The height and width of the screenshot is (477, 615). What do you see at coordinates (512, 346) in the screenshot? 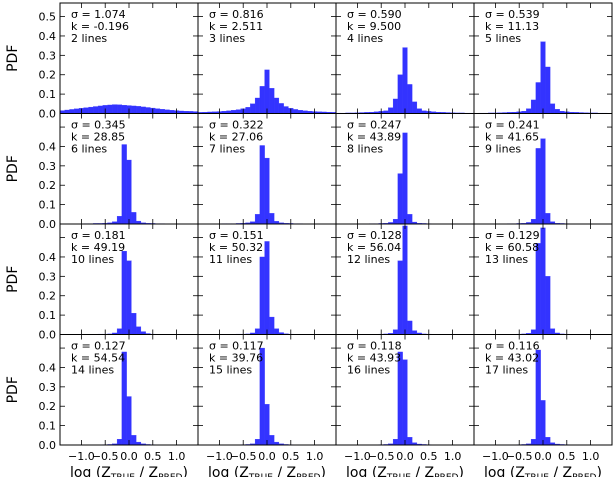
I see `panel-sigma-label: σ = 0.116` at bounding box center [512, 346].